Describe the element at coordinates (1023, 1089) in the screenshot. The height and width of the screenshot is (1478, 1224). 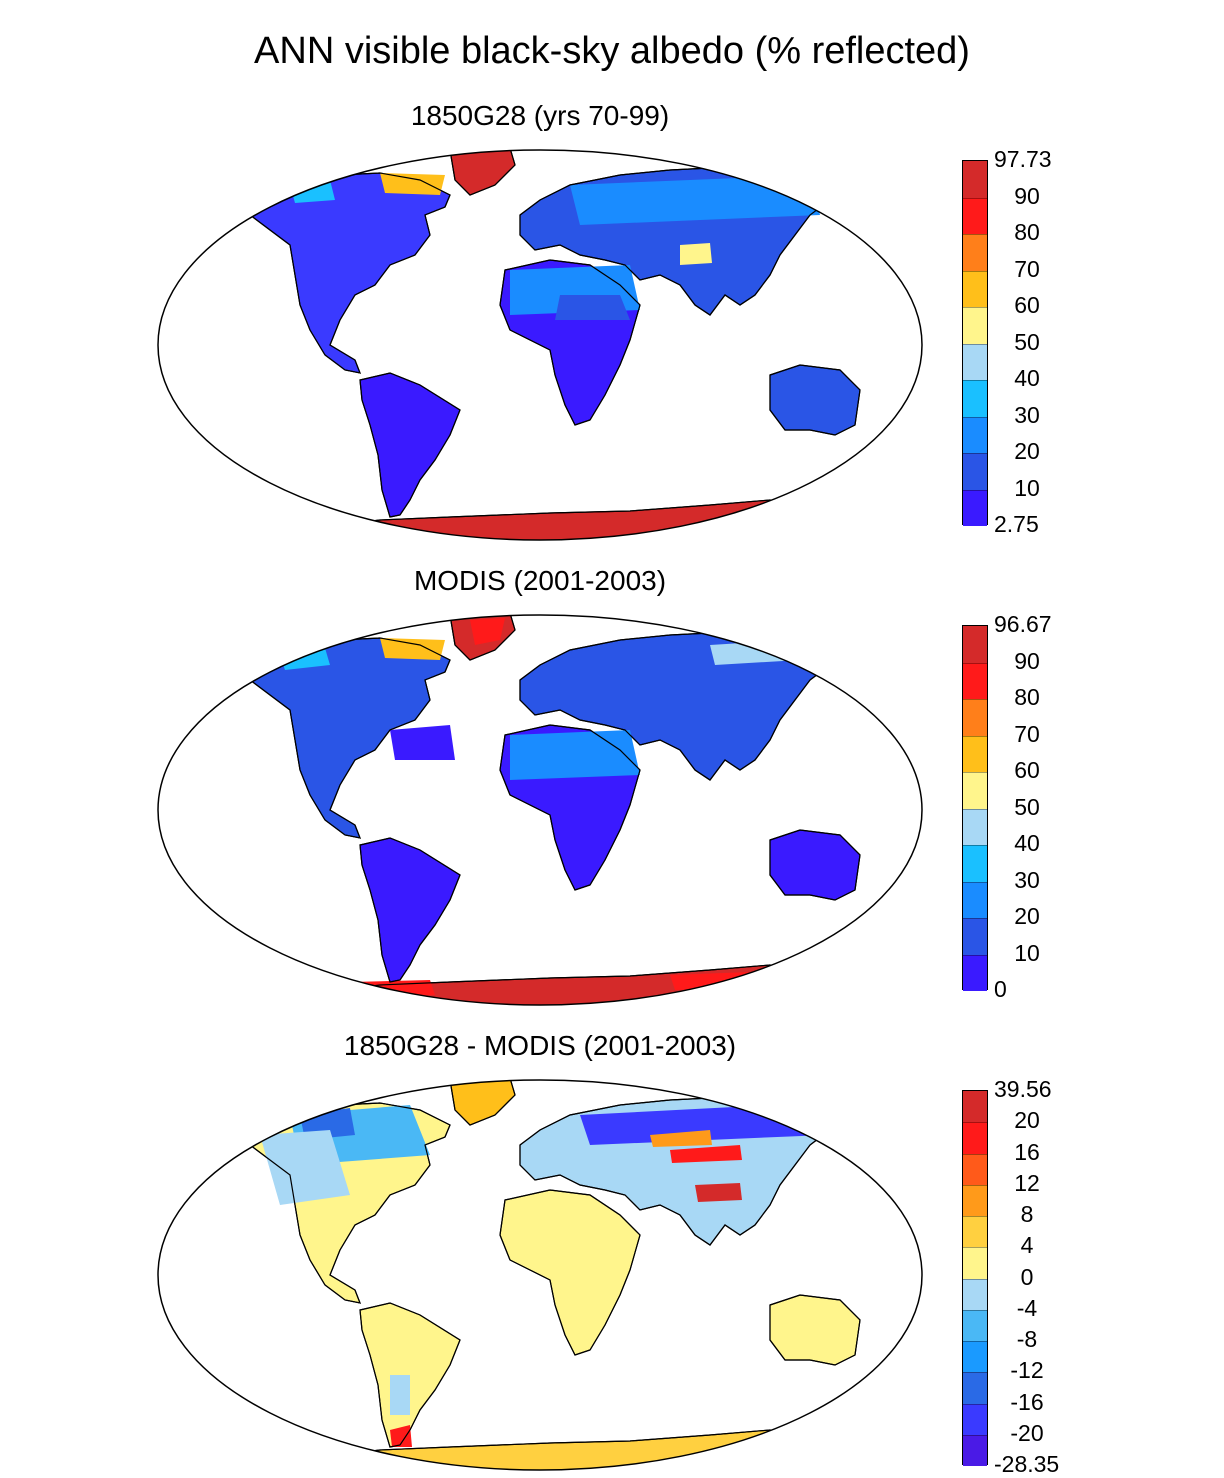
I see `colorbar-label: 39.56` at that location.